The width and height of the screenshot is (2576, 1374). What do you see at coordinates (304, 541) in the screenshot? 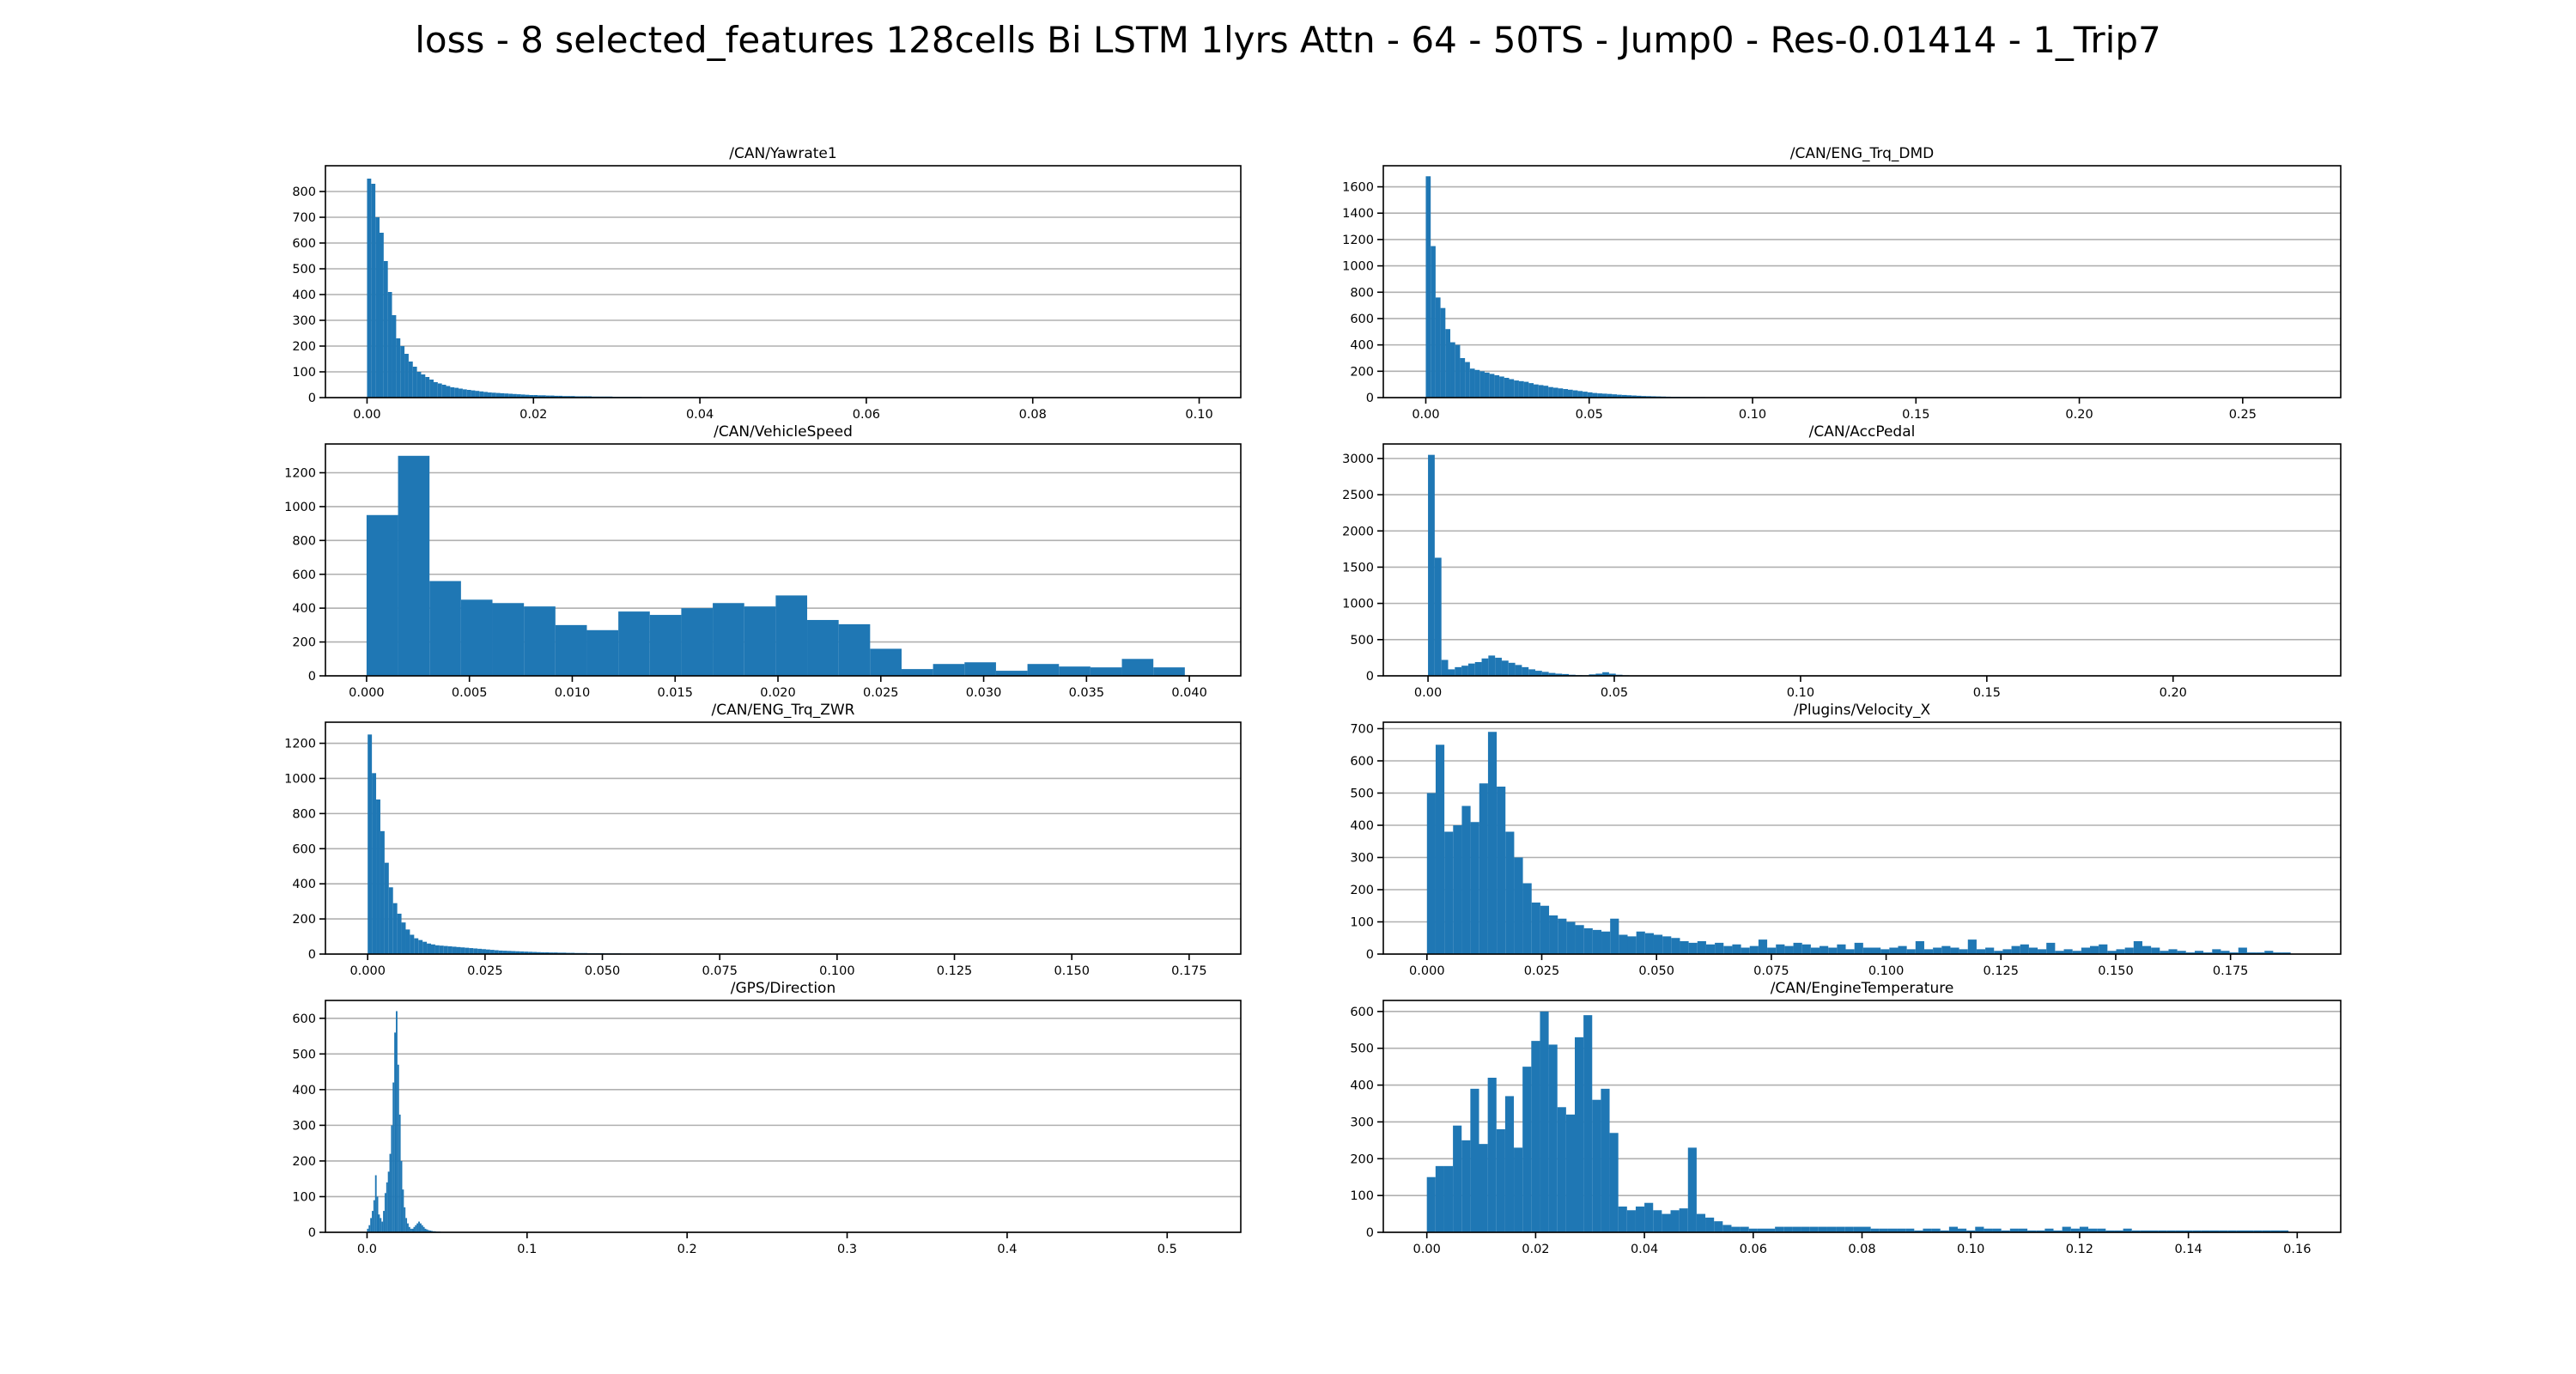
I see `y-tick-label: 800` at bounding box center [304, 541].